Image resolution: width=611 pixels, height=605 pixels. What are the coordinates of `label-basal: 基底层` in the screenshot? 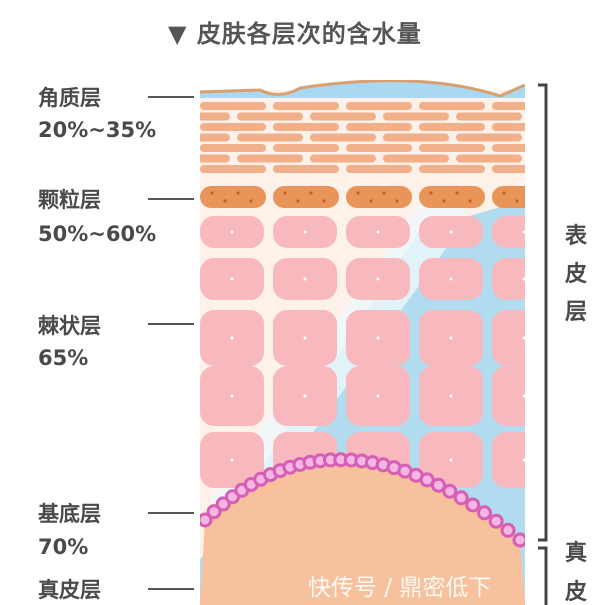 It's located at (69, 514).